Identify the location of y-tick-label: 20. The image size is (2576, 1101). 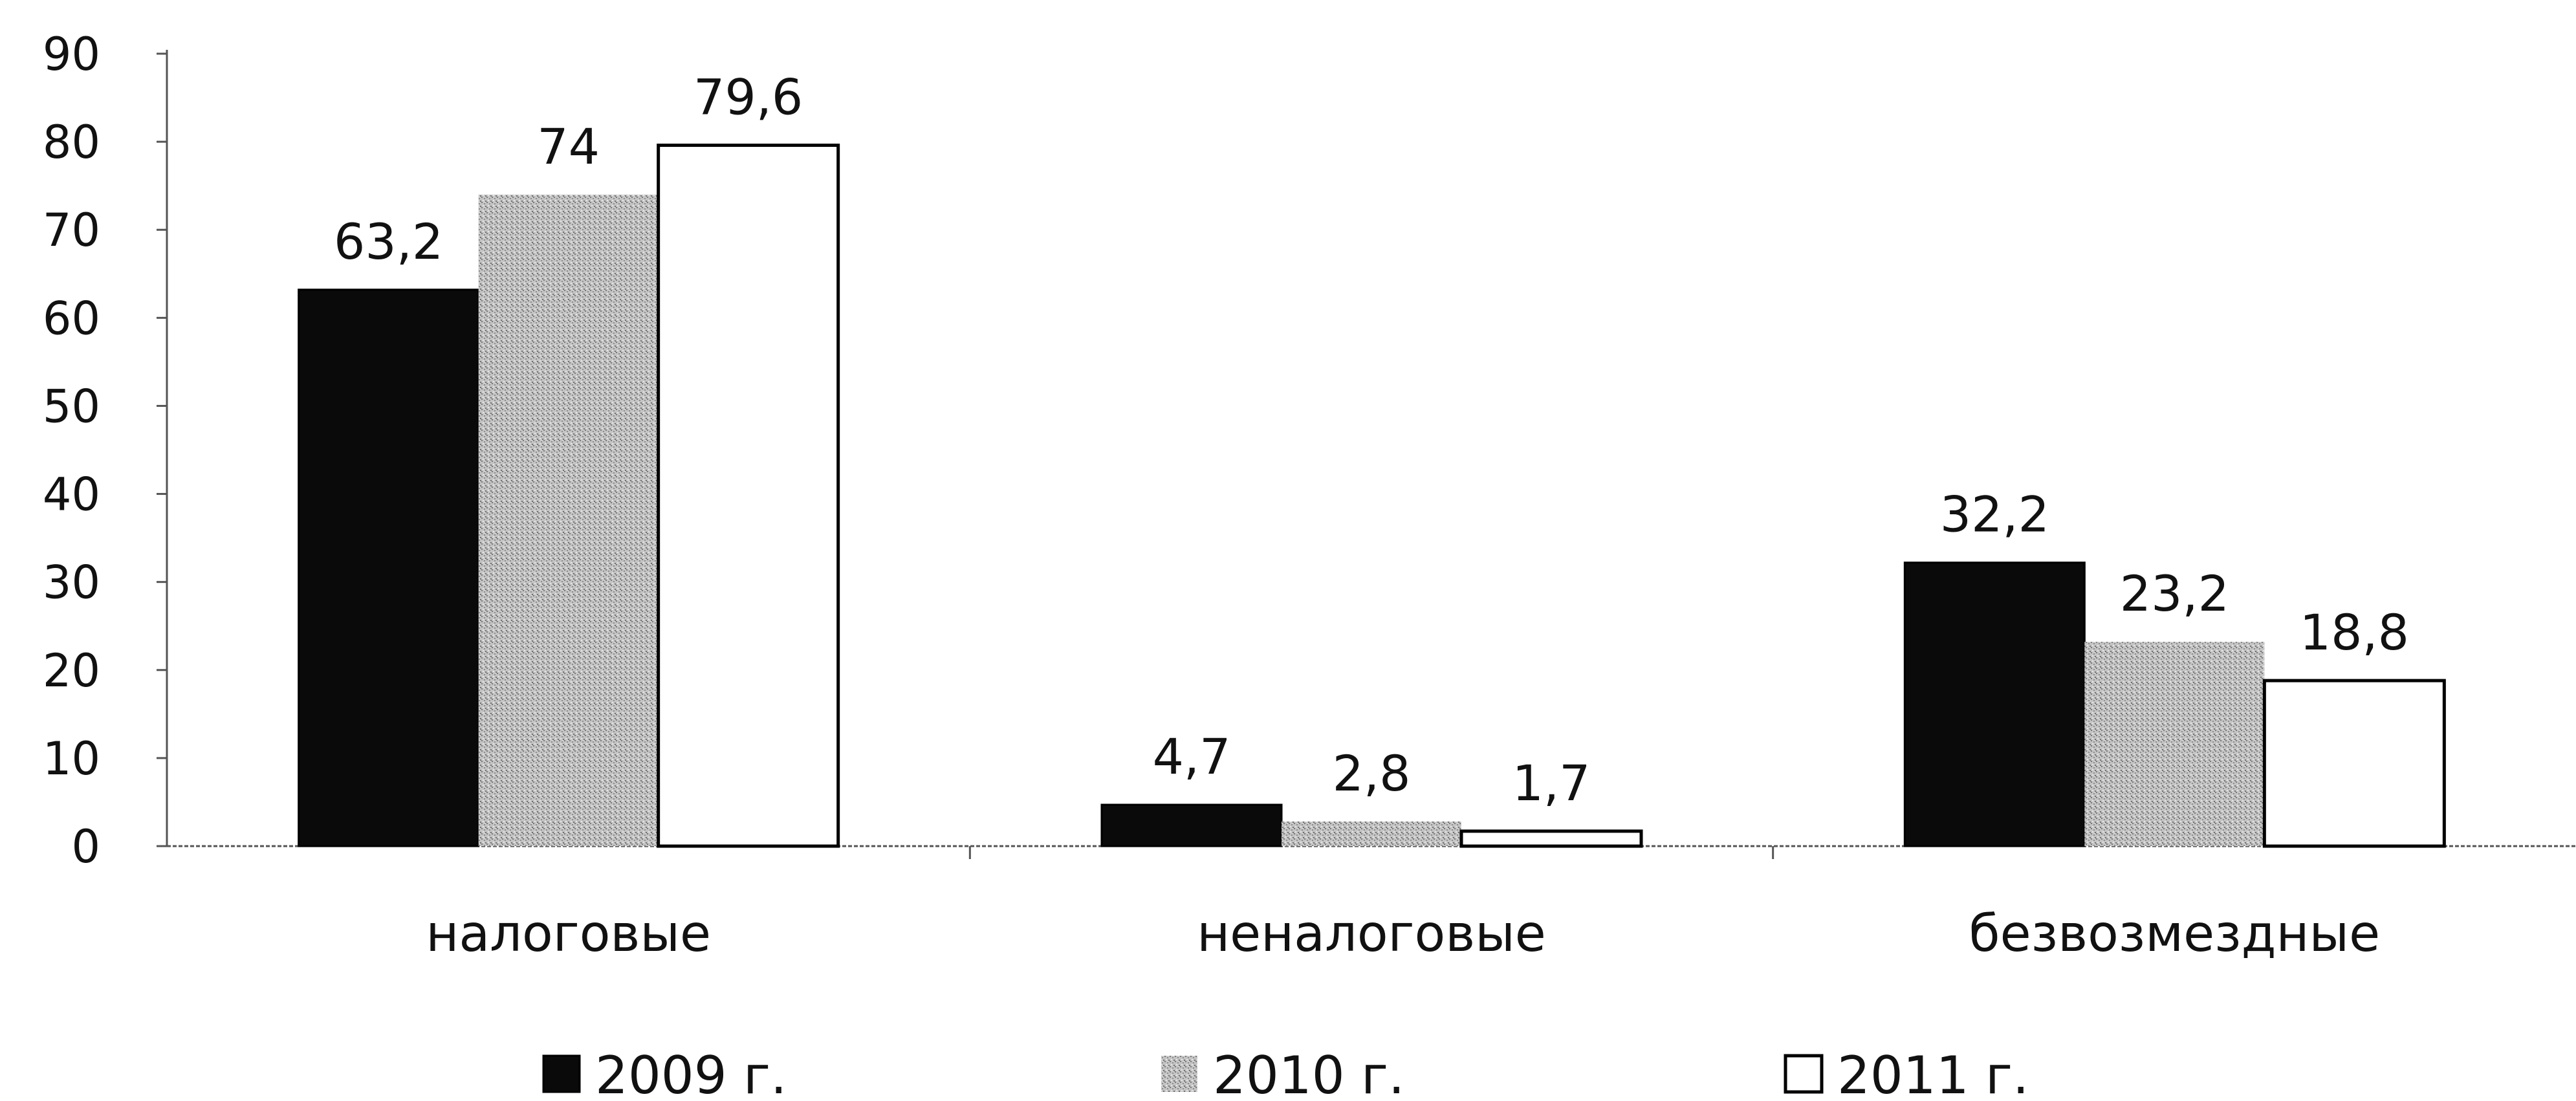
(71, 670).